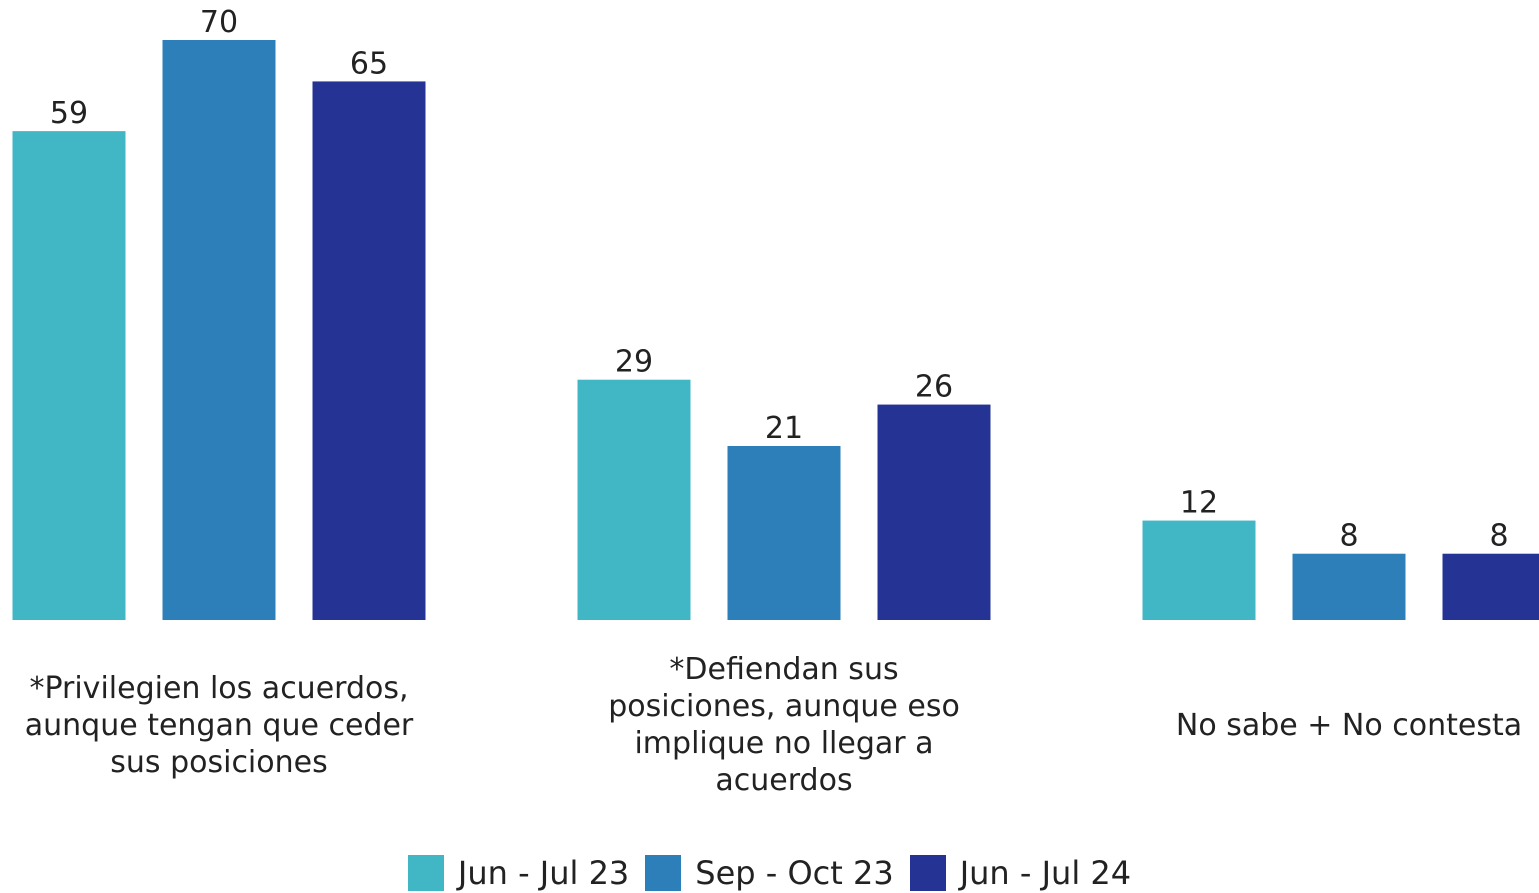 The width and height of the screenshot is (1539, 893). I want to click on data-label: 29, so click(634, 362).